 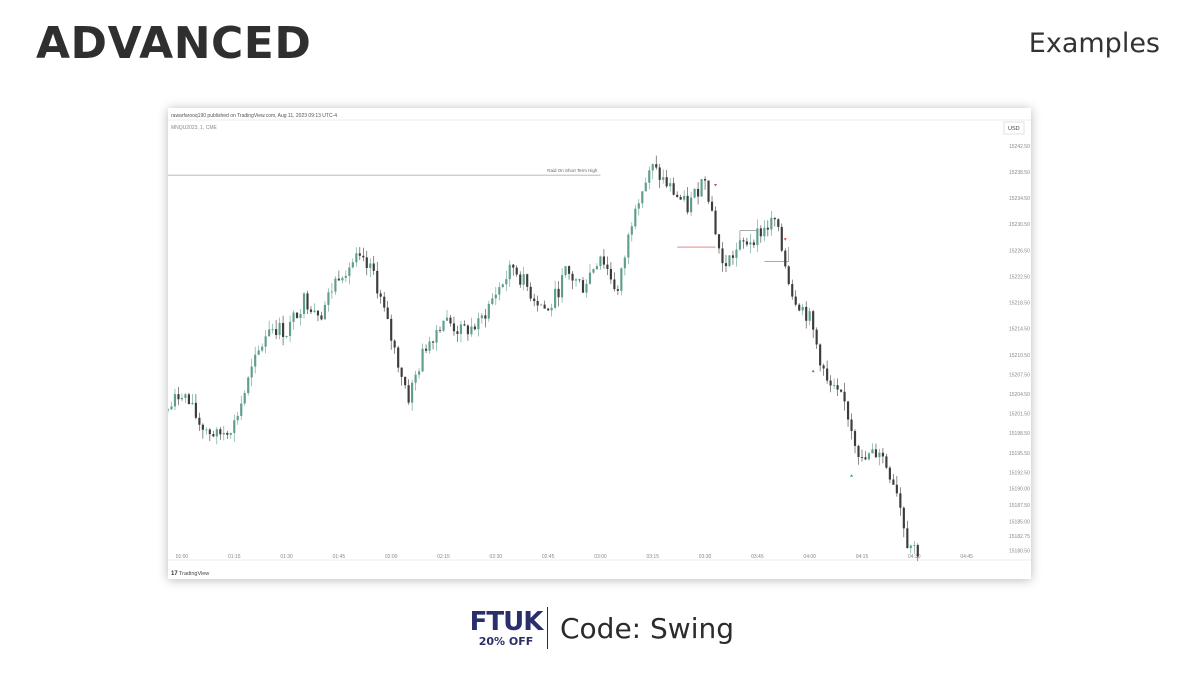 I want to click on symbol-line: MNQU2023, 1, CME, so click(x=194, y=128).